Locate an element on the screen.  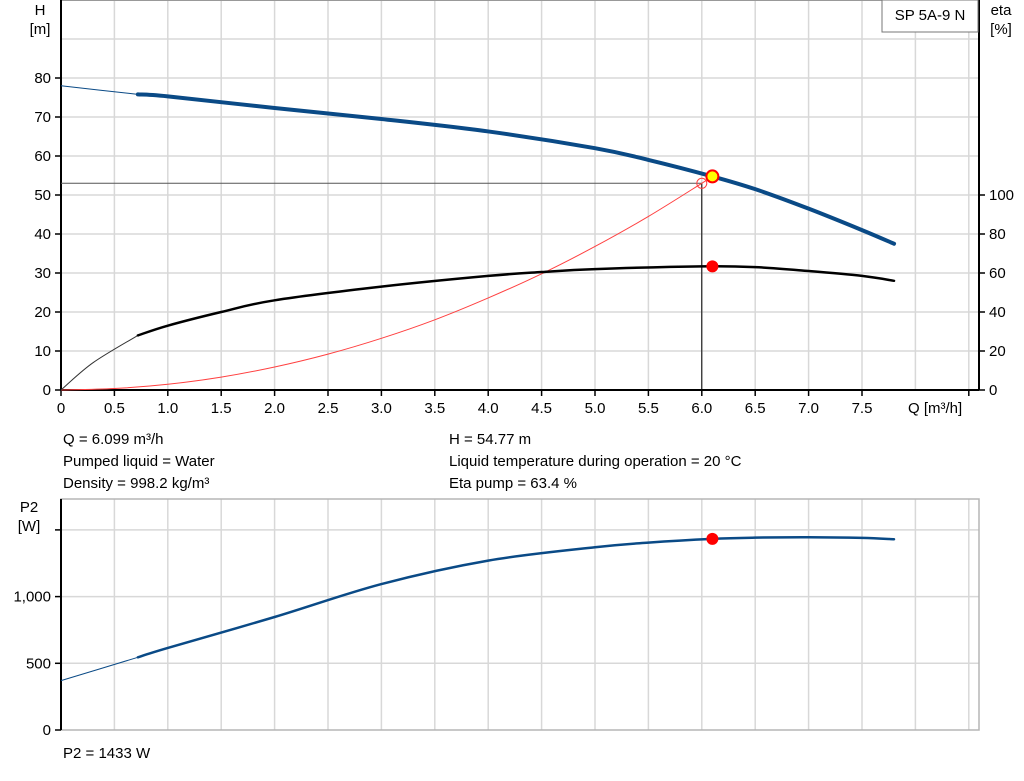
info-p2: P2 = 1433 W is located at coordinates (107, 753).